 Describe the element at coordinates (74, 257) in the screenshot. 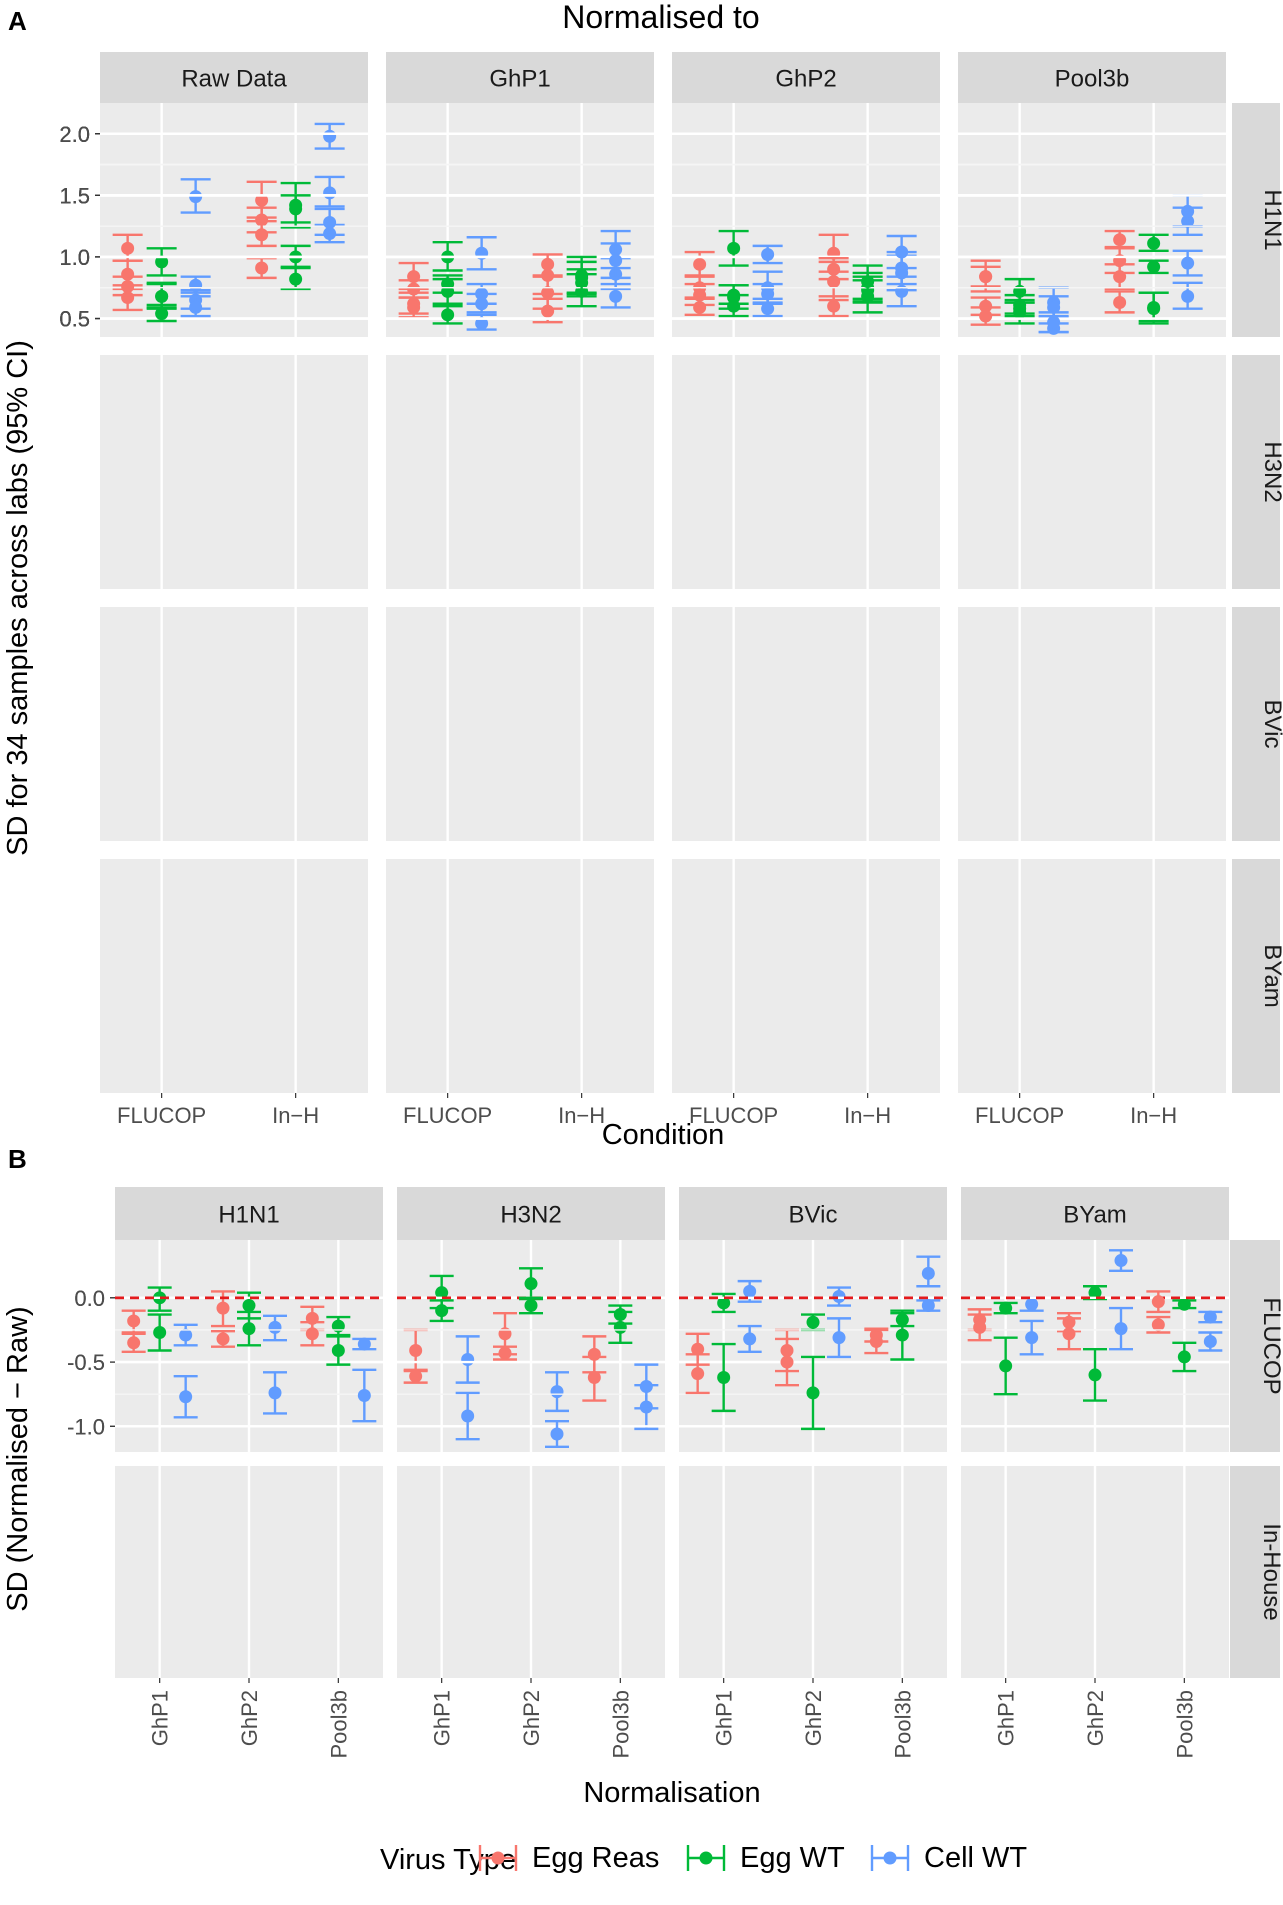

I see `y-tick-label: 1.0` at that location.